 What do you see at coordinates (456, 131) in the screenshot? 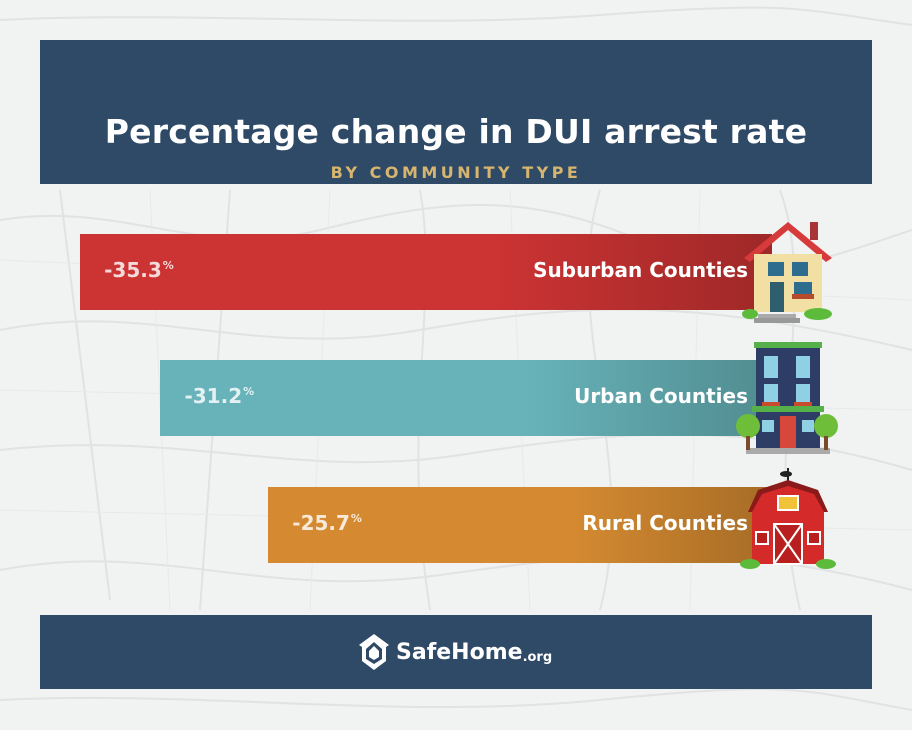
I see `chart-title: Percentage change in DUI arrest rate` at bounding box center [456, 131].